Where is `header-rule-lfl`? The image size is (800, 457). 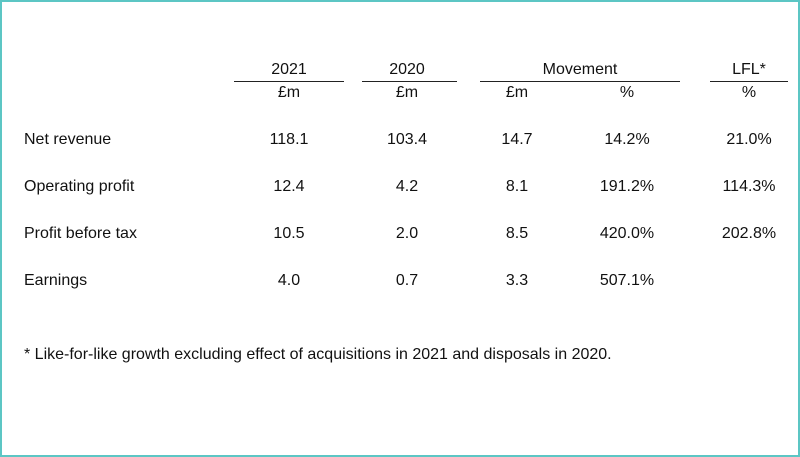
header-rule-lfl is located at coordinates (749, 81).